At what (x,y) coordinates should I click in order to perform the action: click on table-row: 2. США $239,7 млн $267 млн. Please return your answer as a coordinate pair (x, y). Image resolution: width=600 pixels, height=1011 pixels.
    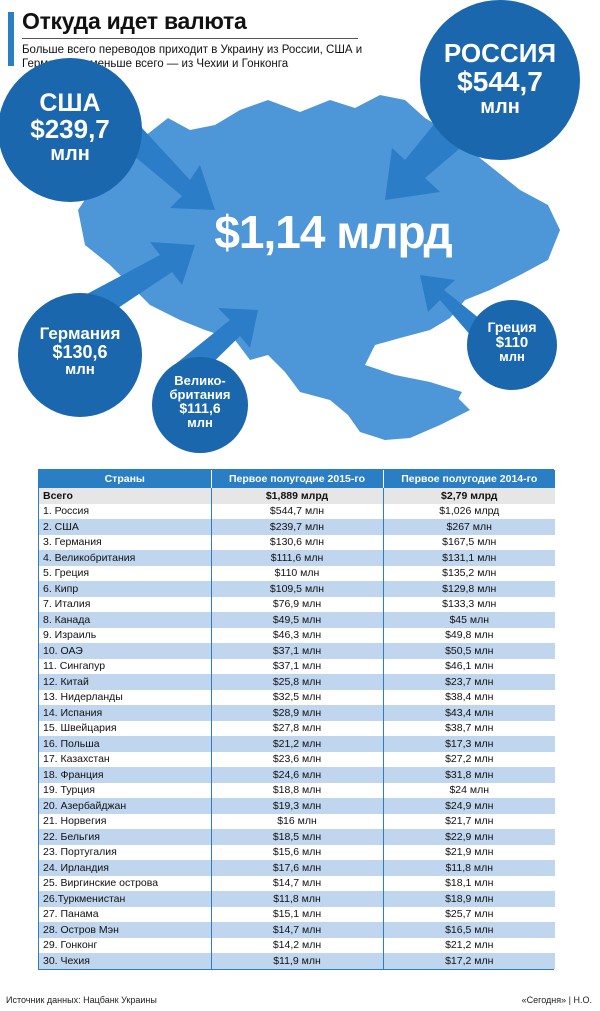
    Looking at the image, I should click on (297, 527).